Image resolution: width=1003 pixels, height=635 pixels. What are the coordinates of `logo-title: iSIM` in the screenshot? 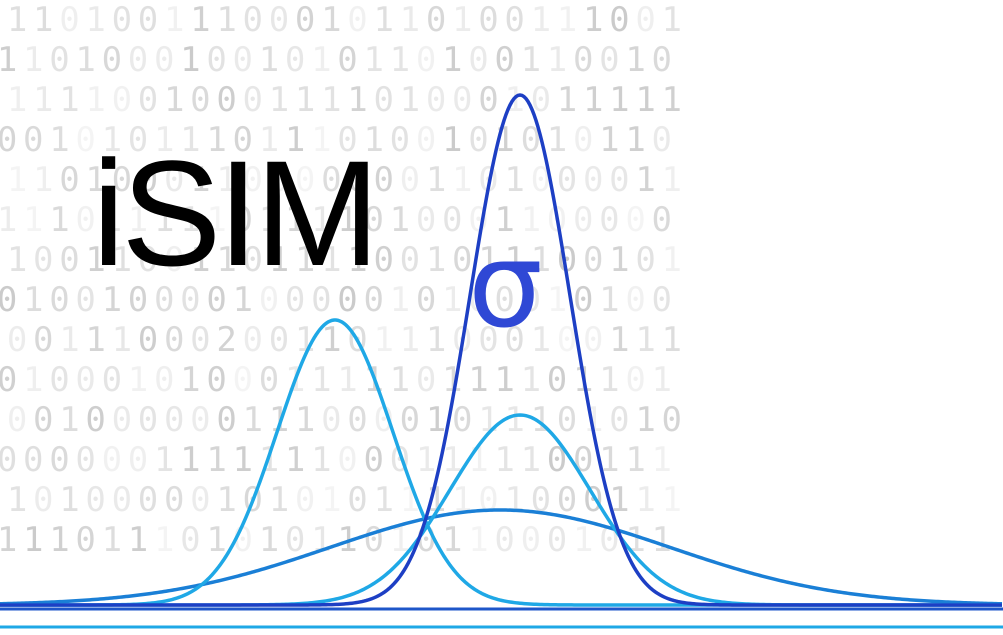 It's located at (236, 213).